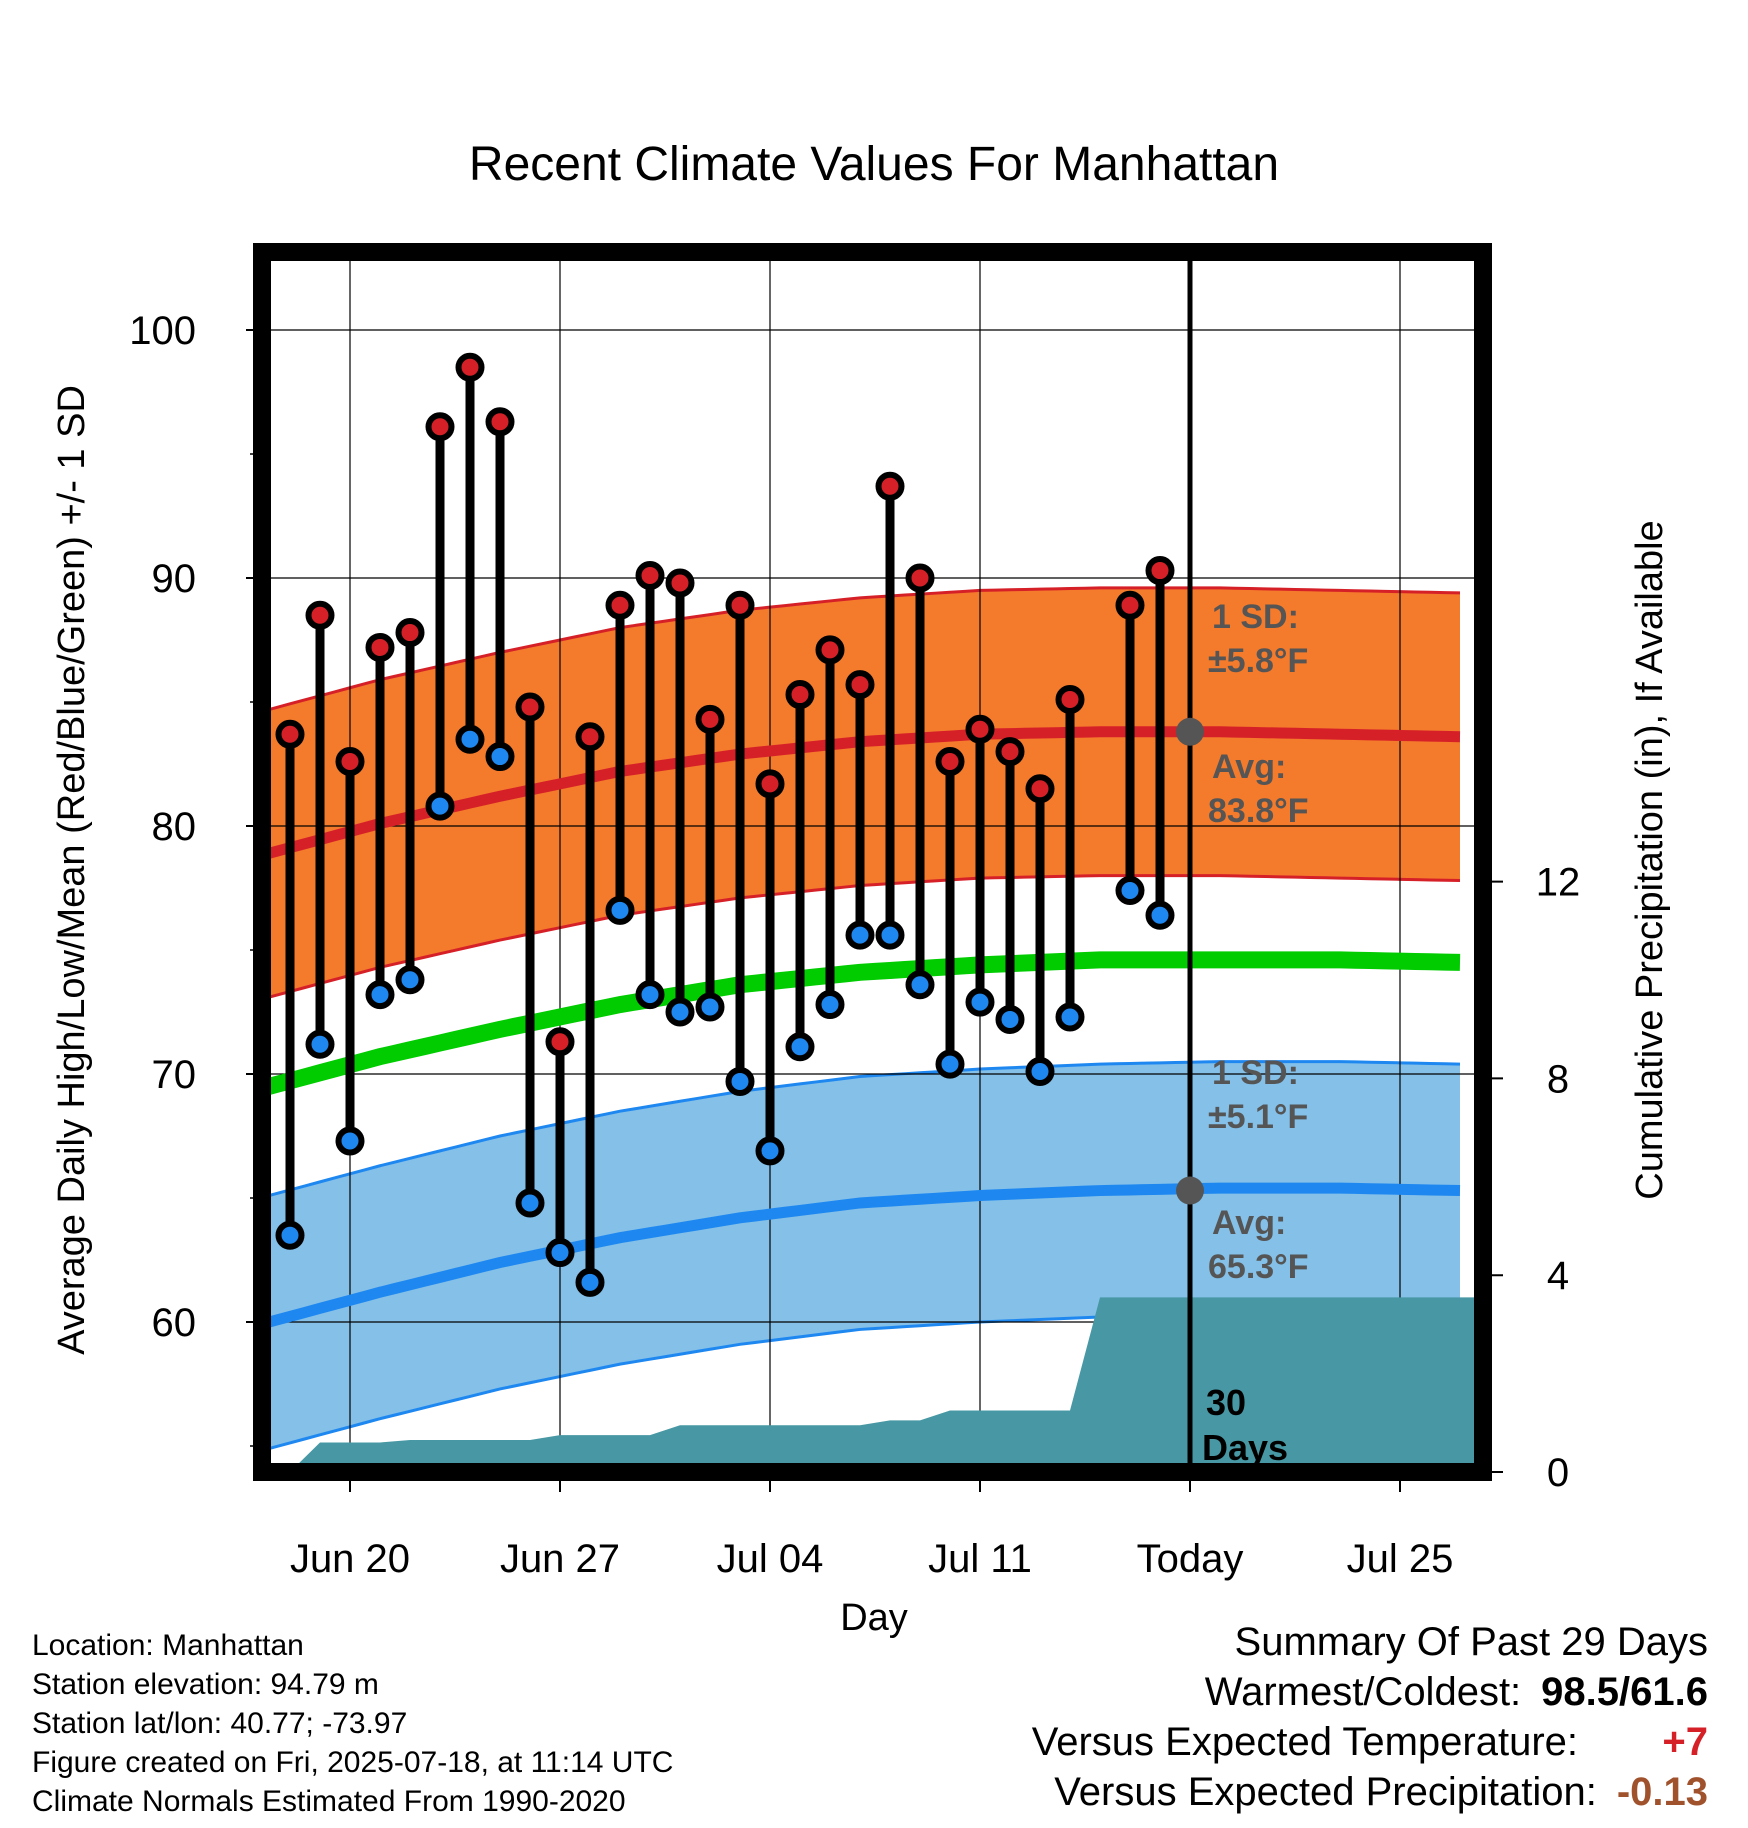  What do you see at coordinates (1255, 617) in the screenshot?
I see `high-sd-label: 1 SD:` at bounding box center [1255, 617].